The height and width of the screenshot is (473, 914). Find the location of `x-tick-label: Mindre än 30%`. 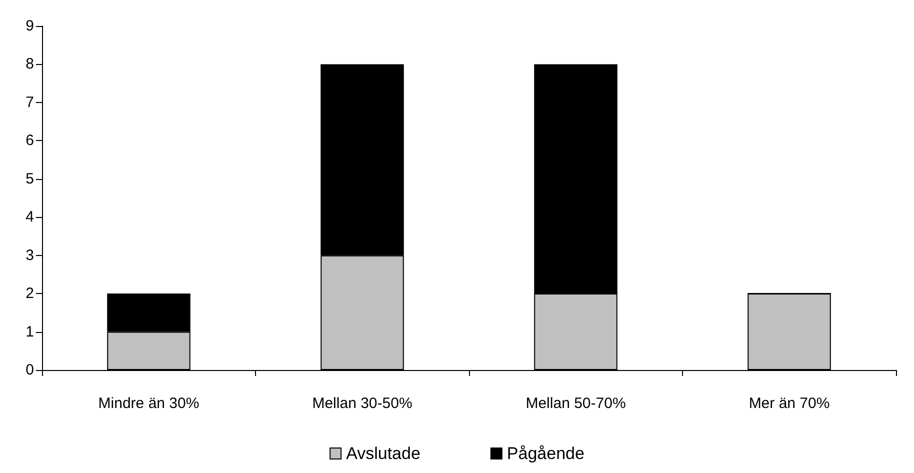

x-tick-label: Mindre än 30% is located at coordinates (149, 403).